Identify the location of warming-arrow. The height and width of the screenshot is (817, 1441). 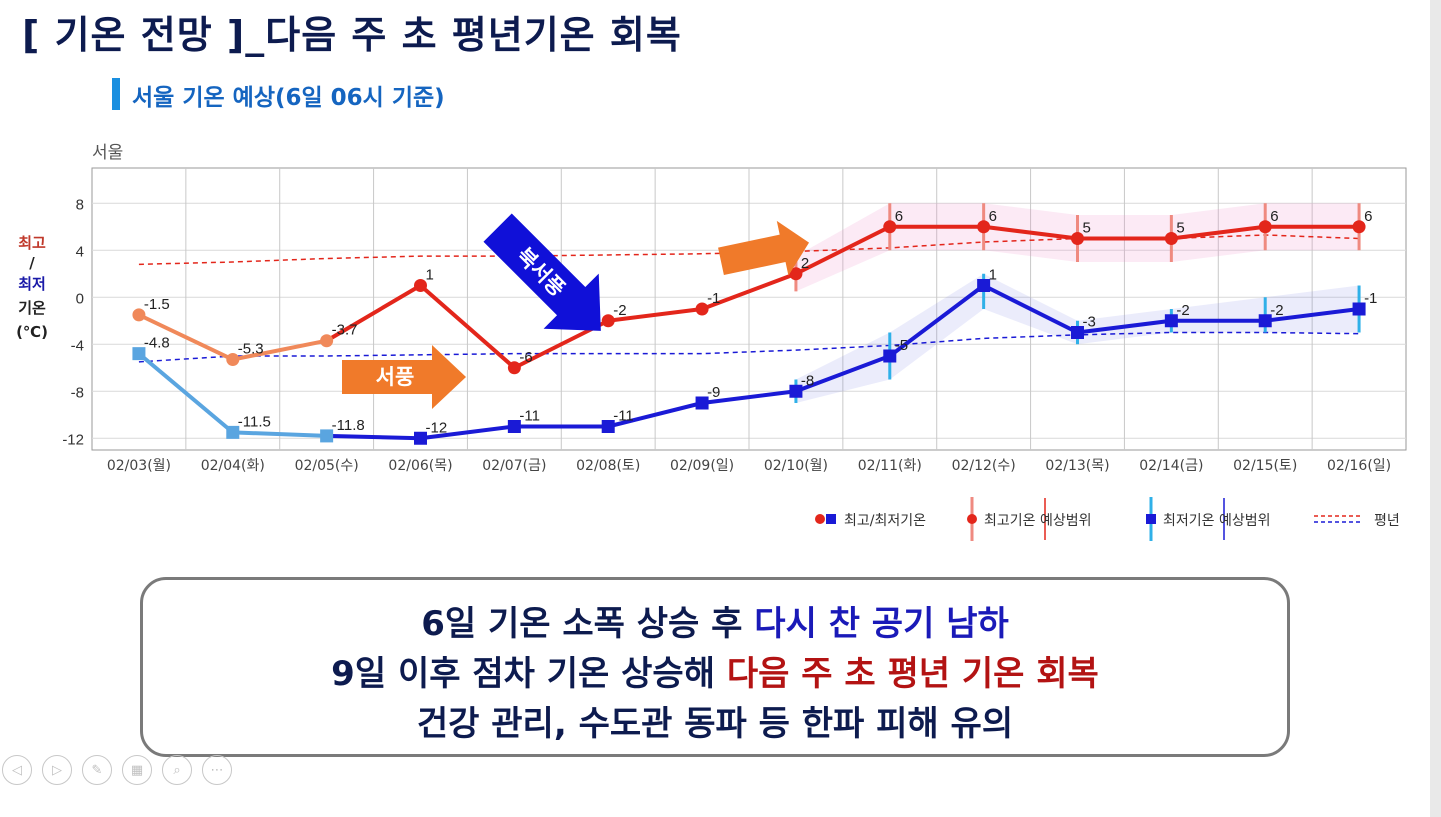
(764, 248).